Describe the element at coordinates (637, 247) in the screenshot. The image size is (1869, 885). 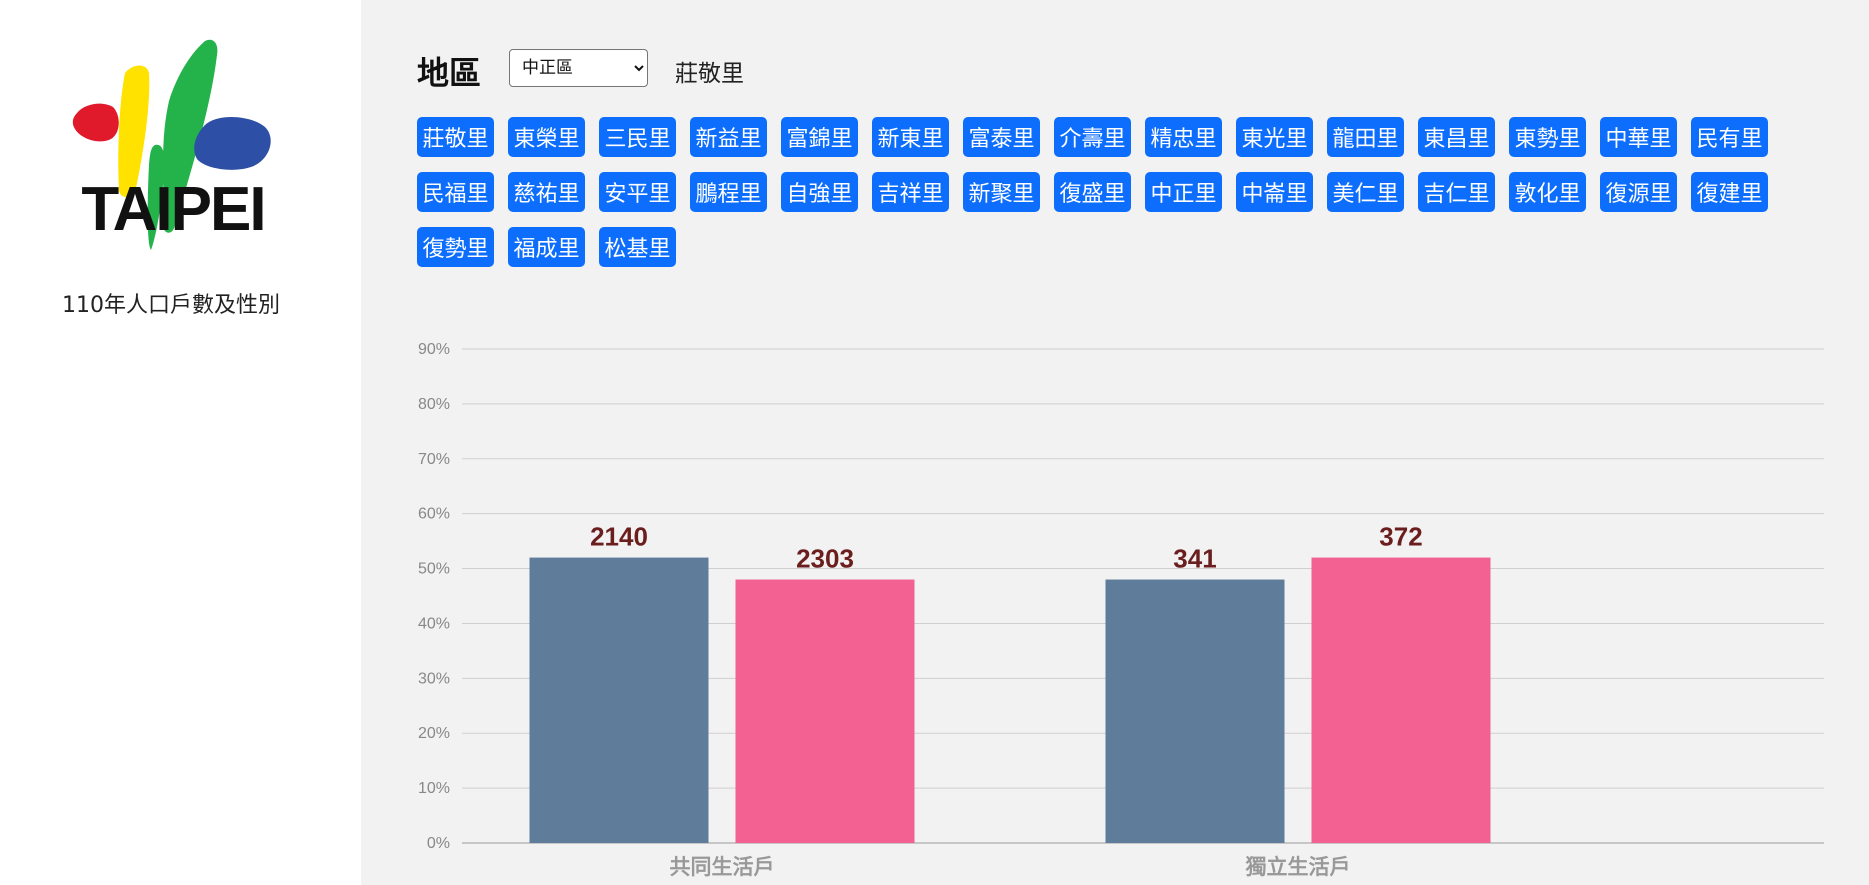
I see `village-button: 松基里` at that location.